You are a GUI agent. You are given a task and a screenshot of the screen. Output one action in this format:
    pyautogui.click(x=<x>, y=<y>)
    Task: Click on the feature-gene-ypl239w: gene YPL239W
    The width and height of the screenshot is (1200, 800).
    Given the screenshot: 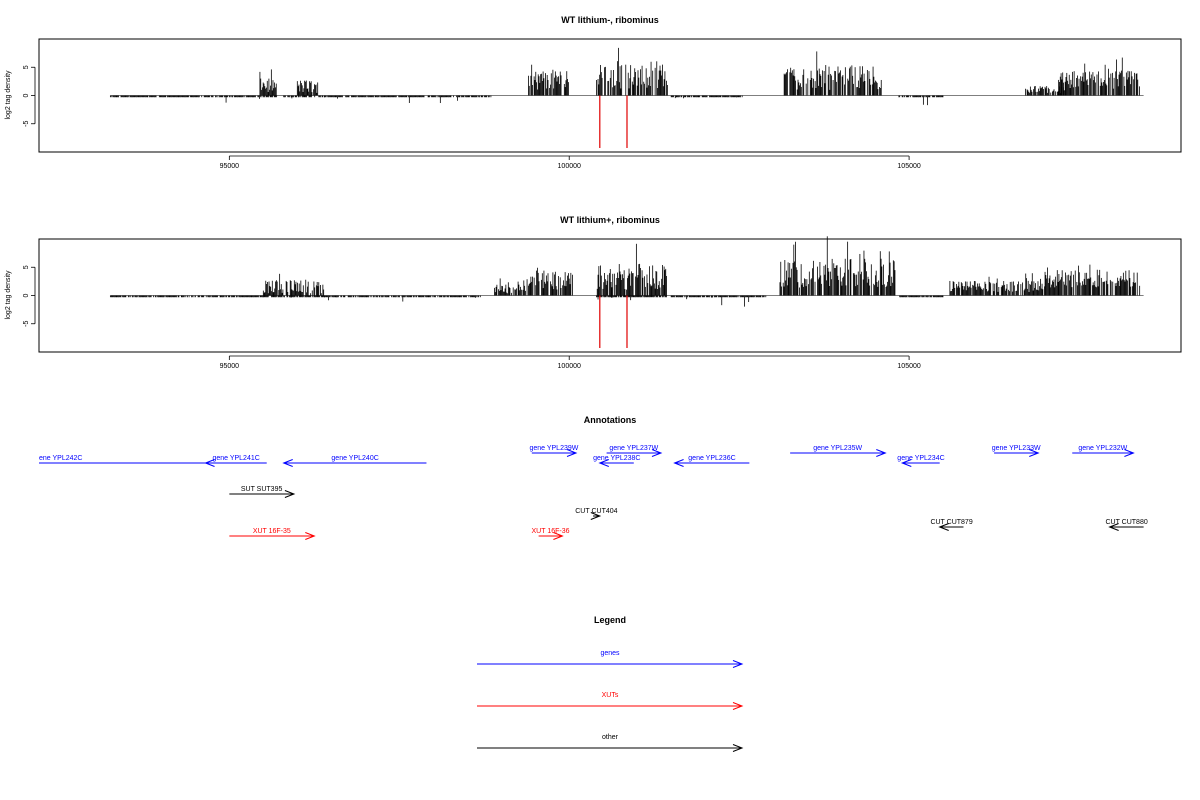 What is the action you would take?
    pyautogui.click(x=554, y=451)
    